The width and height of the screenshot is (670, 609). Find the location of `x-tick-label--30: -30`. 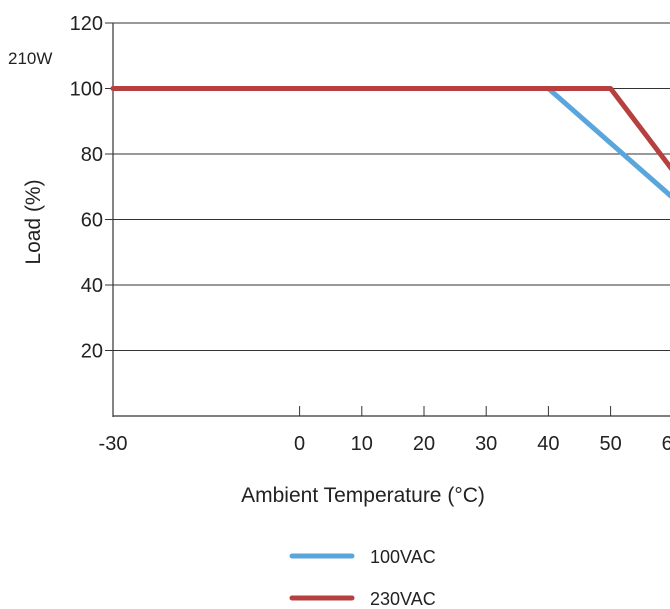

x-tick-label--30: -30 is located at coordinates (113, 444).